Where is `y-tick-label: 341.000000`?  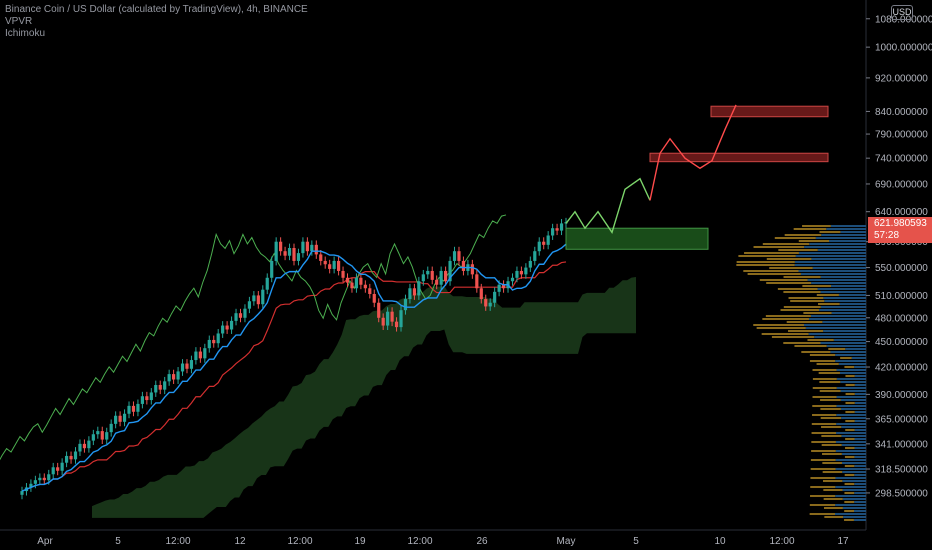
y-tick-label: 341.000000 is located at coordinates (901, 444).